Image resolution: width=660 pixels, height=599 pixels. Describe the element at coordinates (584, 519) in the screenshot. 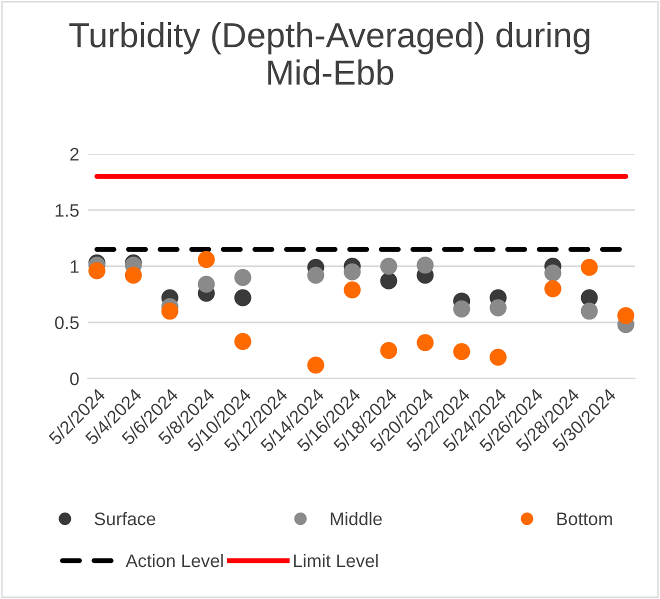

I see `legend-label: Bottom` at that location.